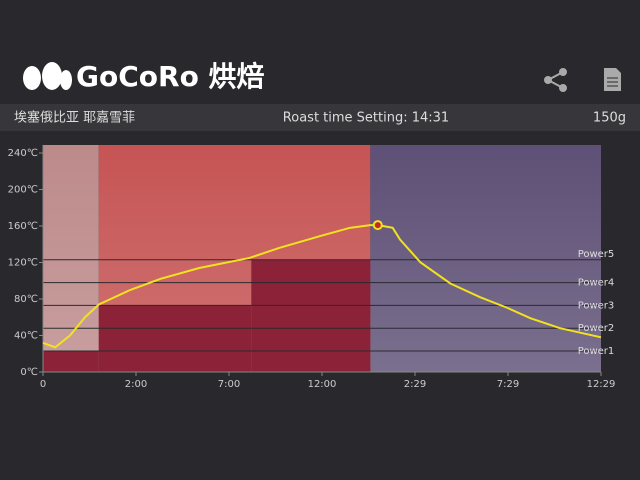  I want to click on report-button, so click(612, 79).